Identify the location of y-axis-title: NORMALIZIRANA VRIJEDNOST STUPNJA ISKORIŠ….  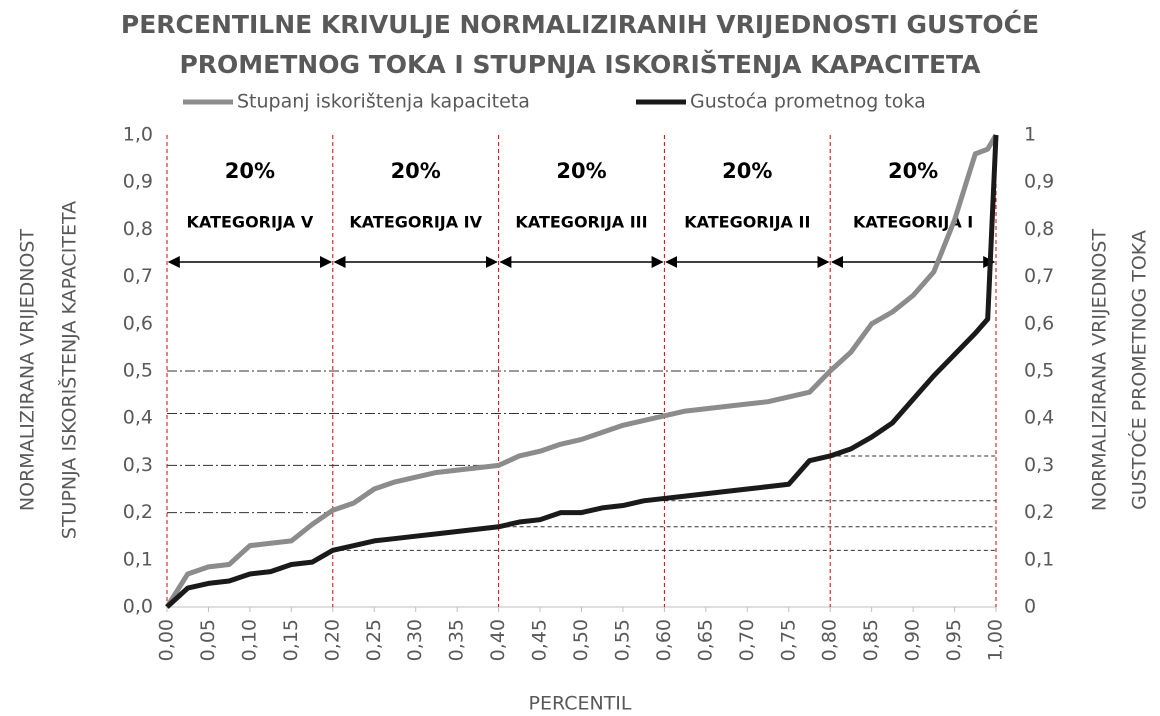
(49, 370).